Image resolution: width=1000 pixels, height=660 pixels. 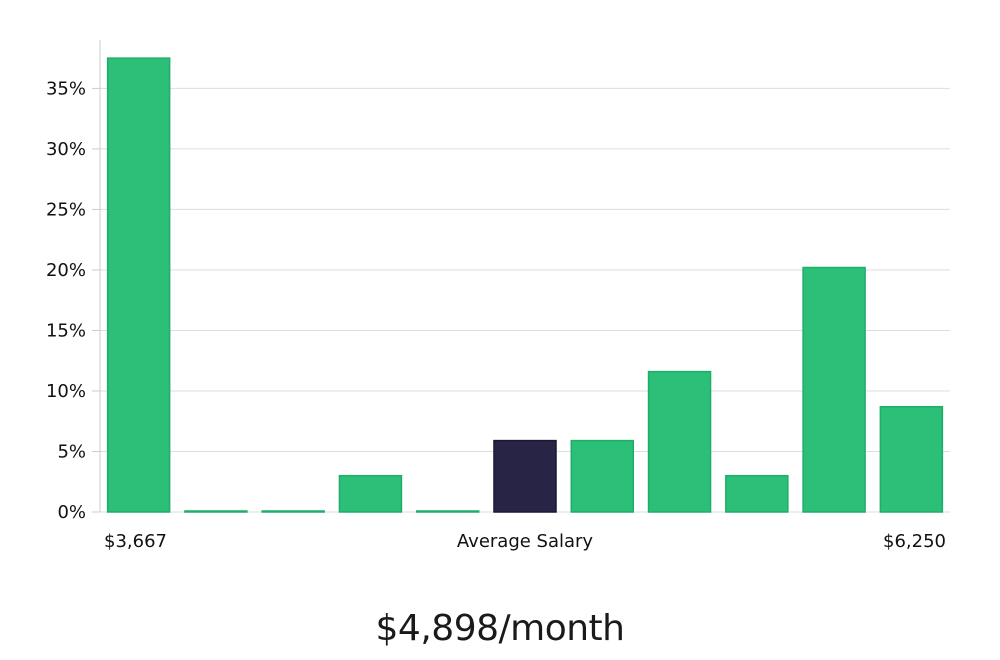 What do you see at coordinates (66, 149) in the screenshot?
I see `y-tick-label: 30%` at bounding box center [66, 149].